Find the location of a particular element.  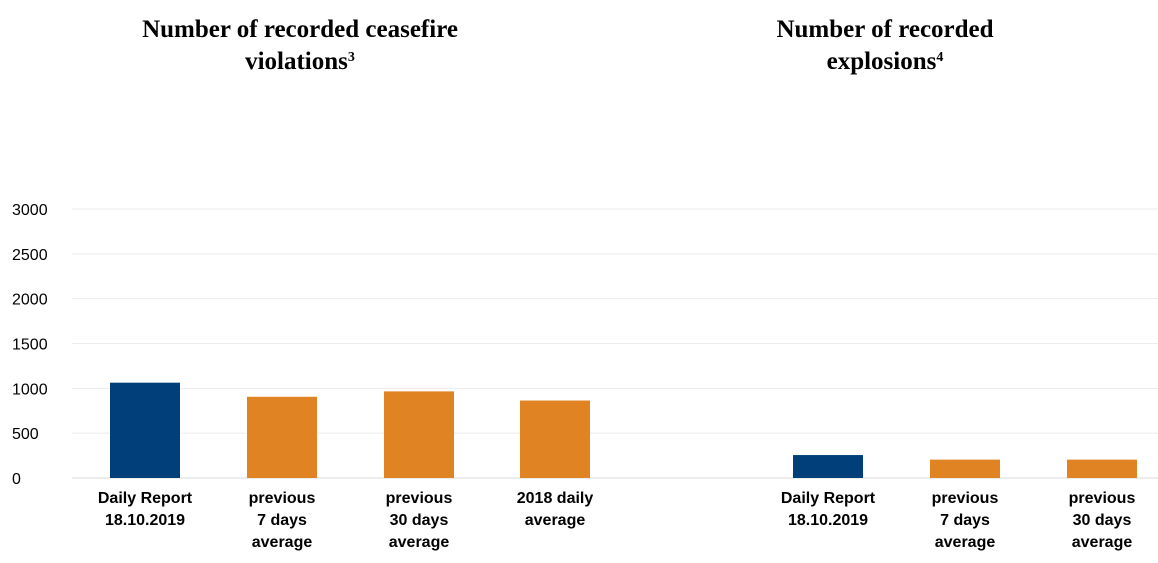

x-category-label: 2018 daily average is located at coordinates (555, 509).